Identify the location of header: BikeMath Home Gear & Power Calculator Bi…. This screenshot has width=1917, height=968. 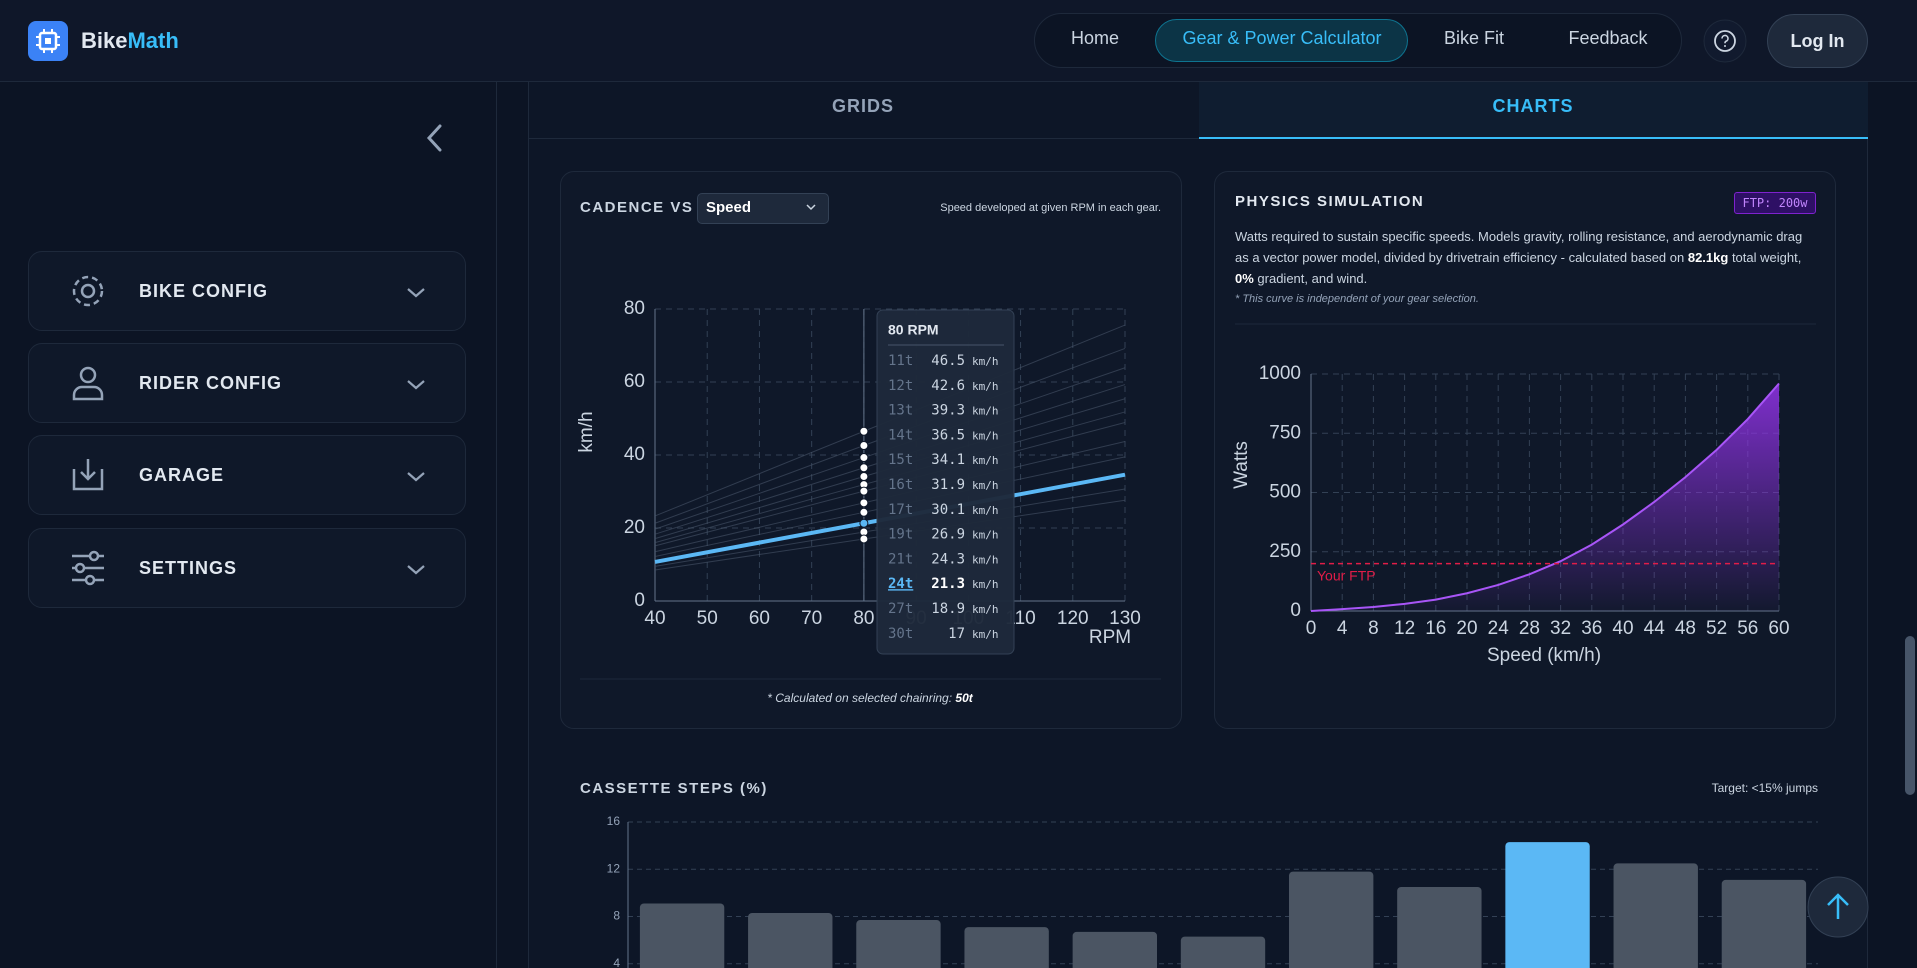
(958, 41).